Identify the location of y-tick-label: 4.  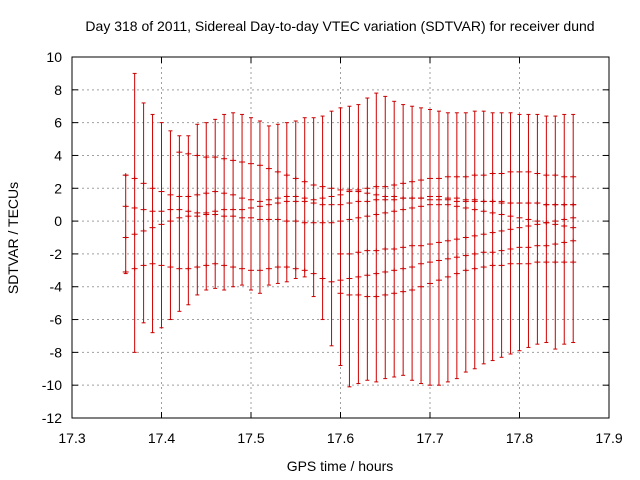
(58, 155).